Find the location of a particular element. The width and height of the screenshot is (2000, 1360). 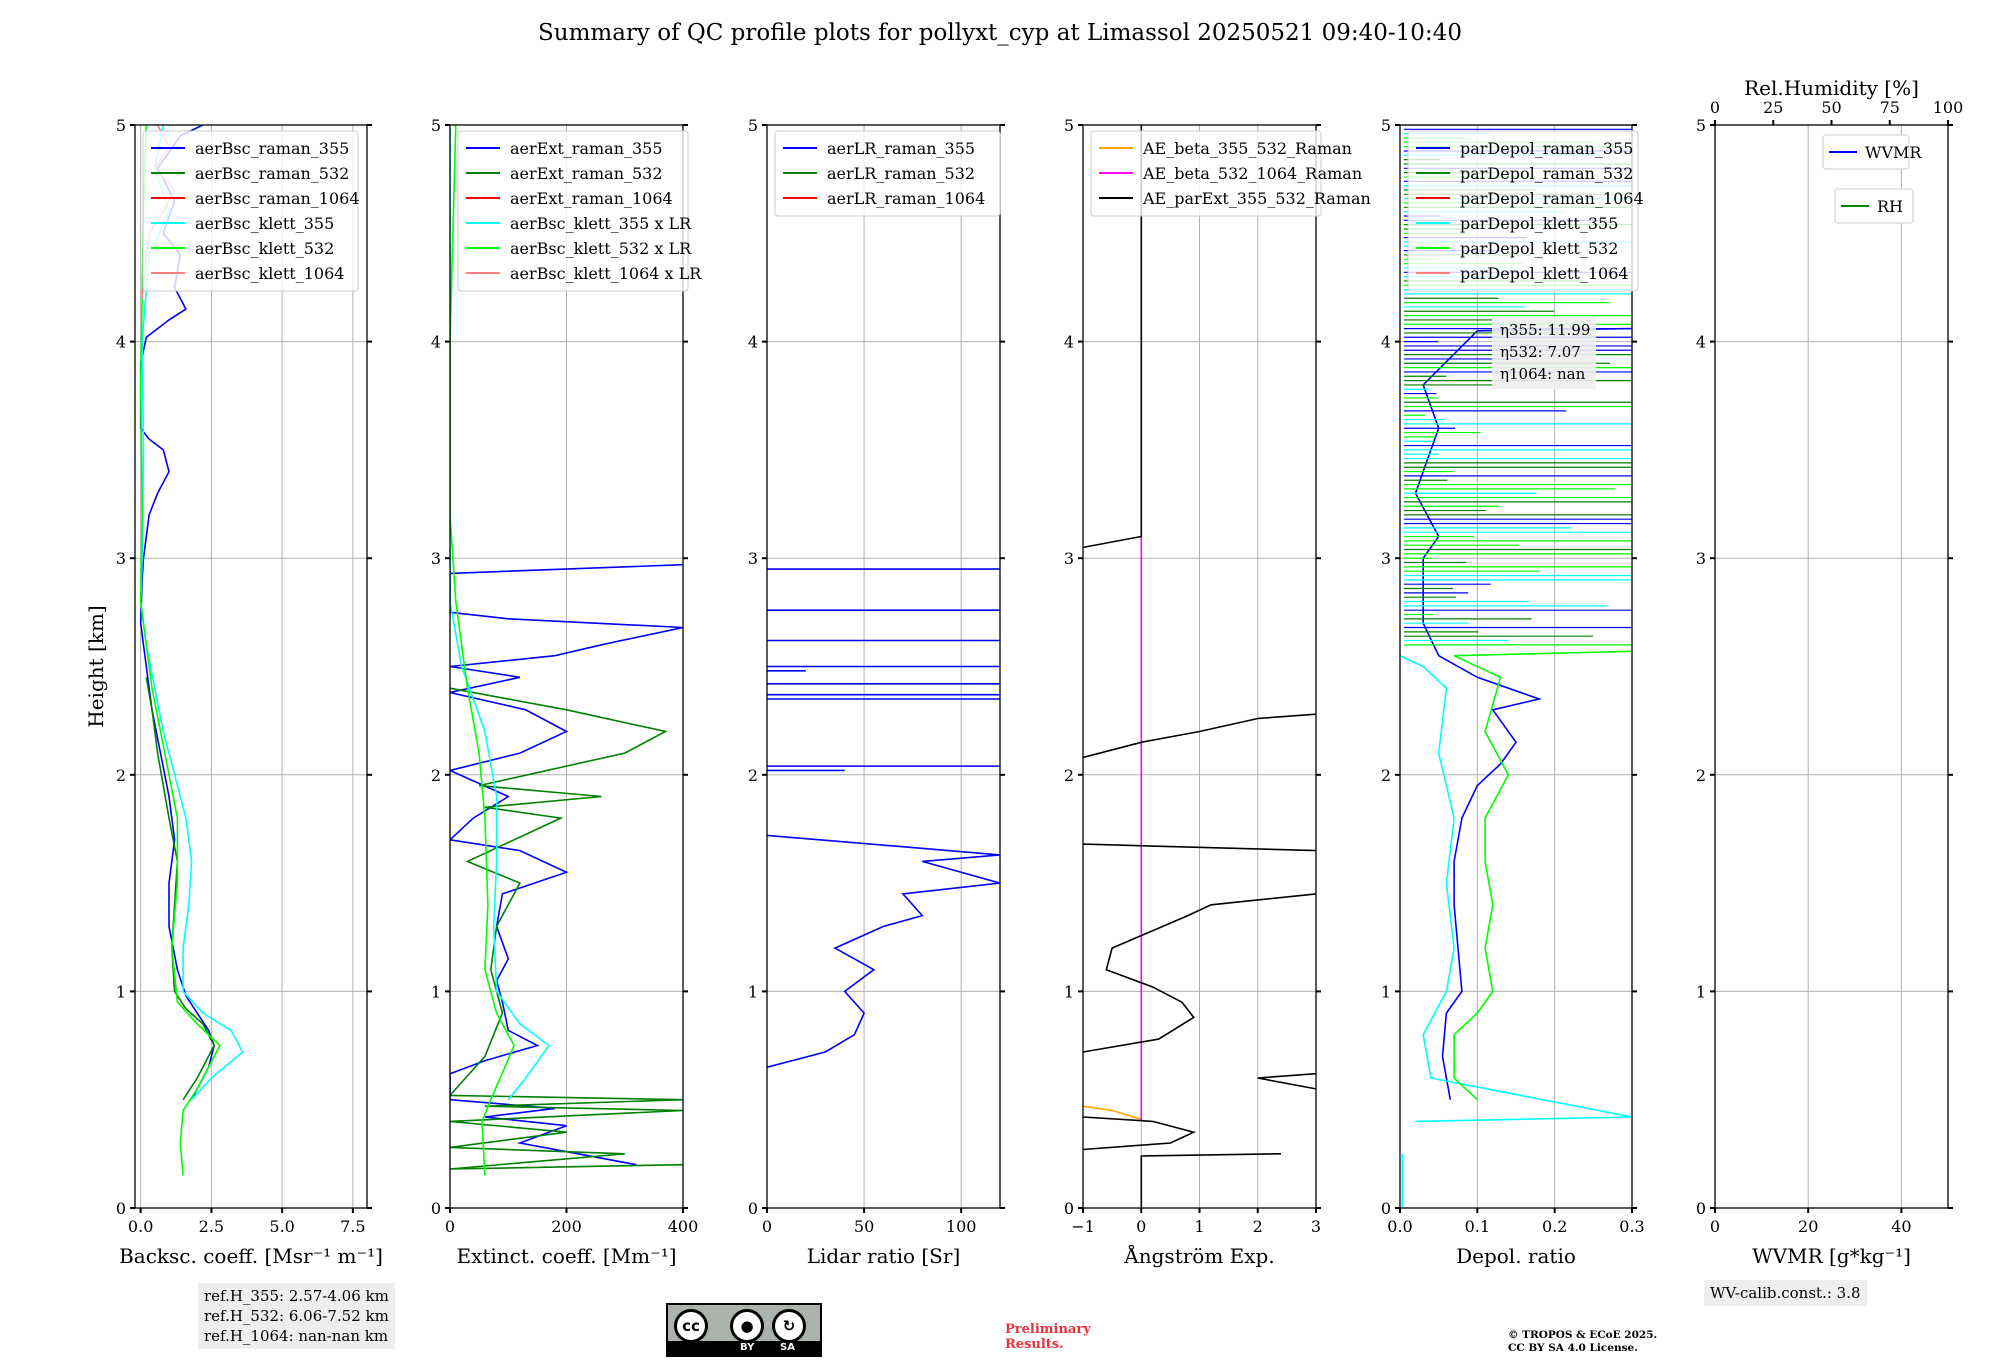

cc-license-badge: cc ● ↻ BY SA is located at coordinates (744, 1330).